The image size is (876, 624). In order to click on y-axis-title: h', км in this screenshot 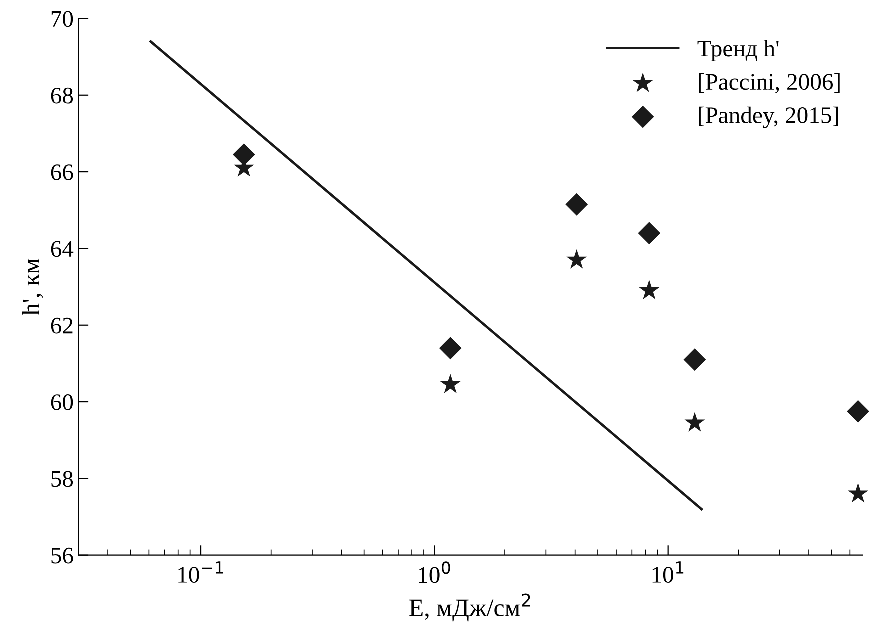, I will do `click(33, 287)`.